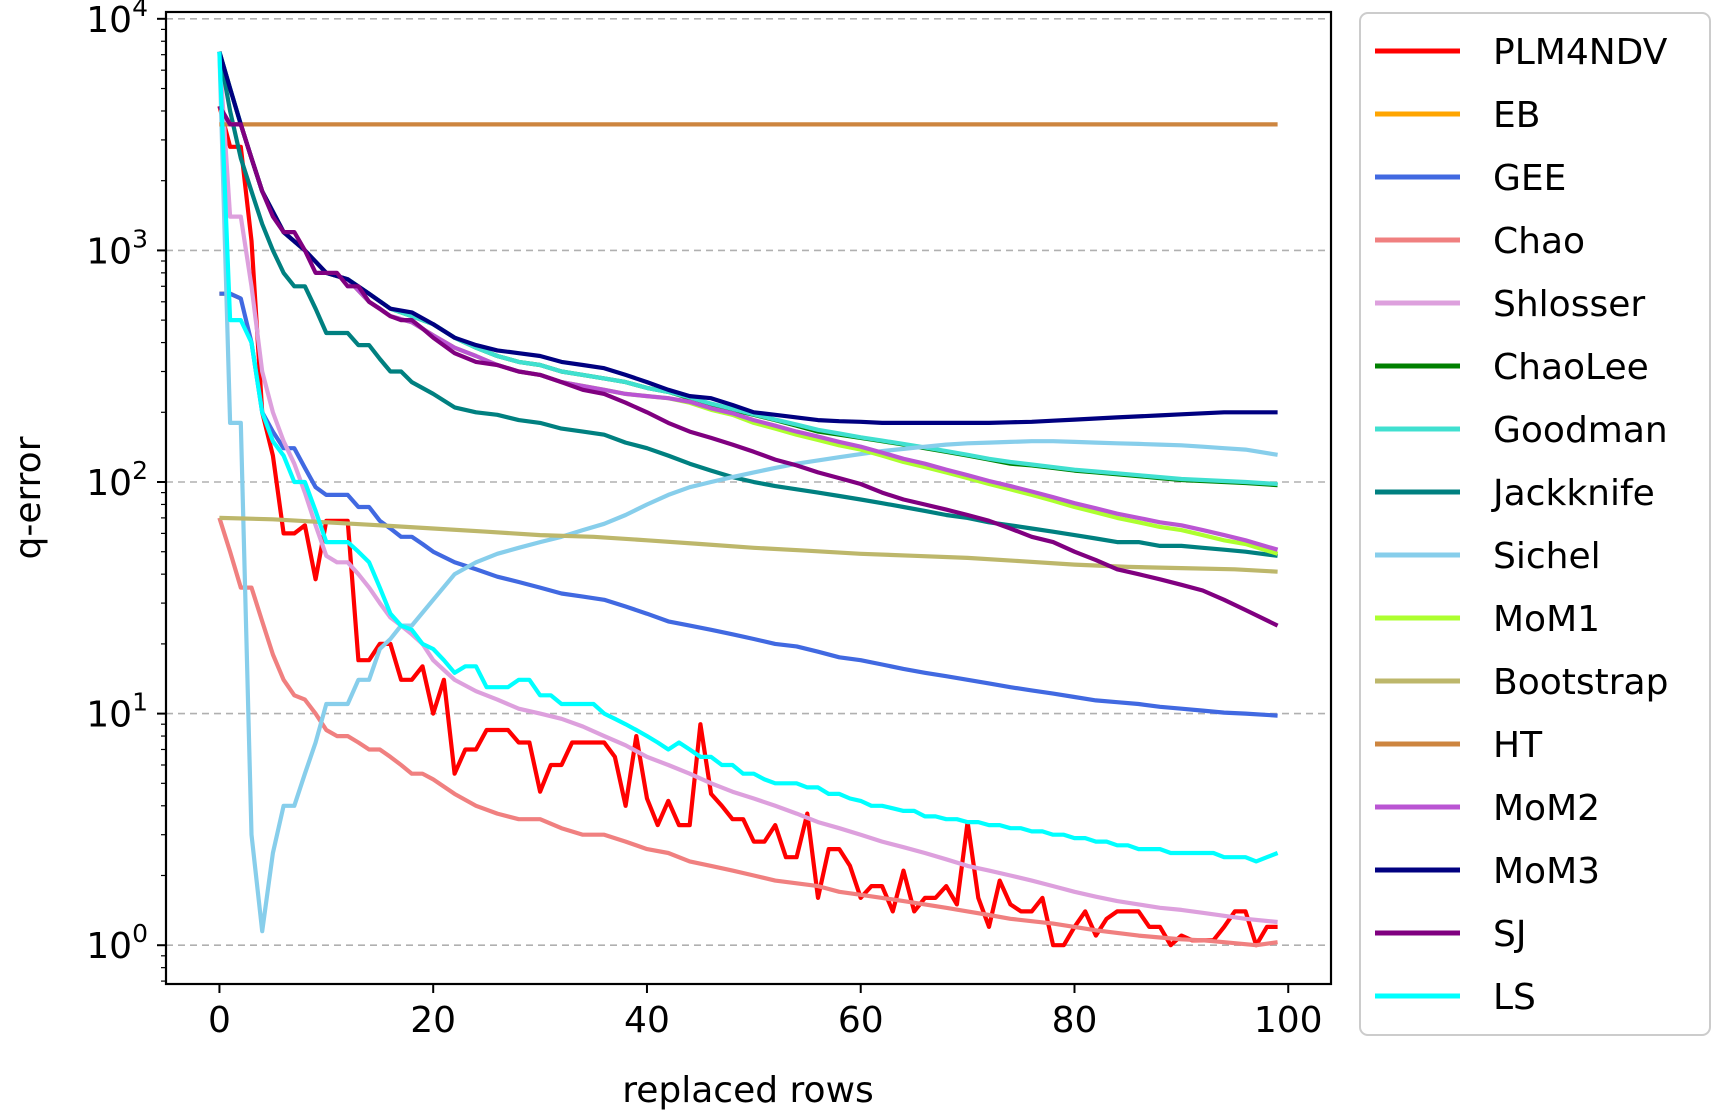 The width and height of the screenshot is (1714, 1114). What do you see at coordinates (117, 712) in the screenshot?
I see `y-tick-label: 10¹` at bounding box center [117, 712].